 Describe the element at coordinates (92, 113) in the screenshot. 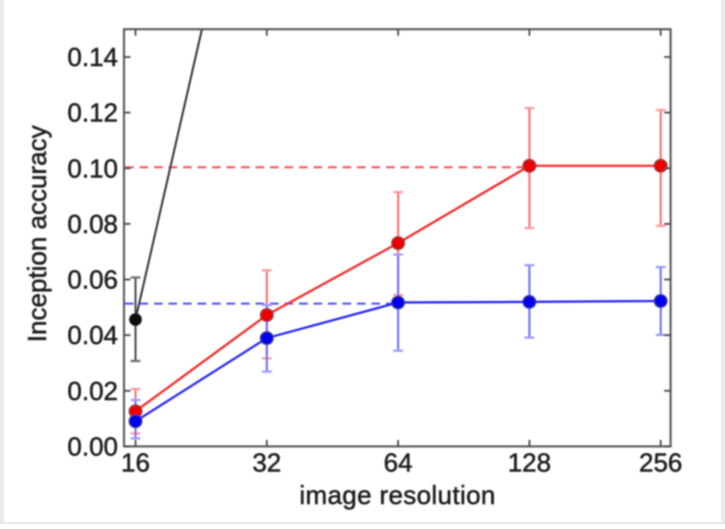

I see `svg-text: 0.12` at that location.